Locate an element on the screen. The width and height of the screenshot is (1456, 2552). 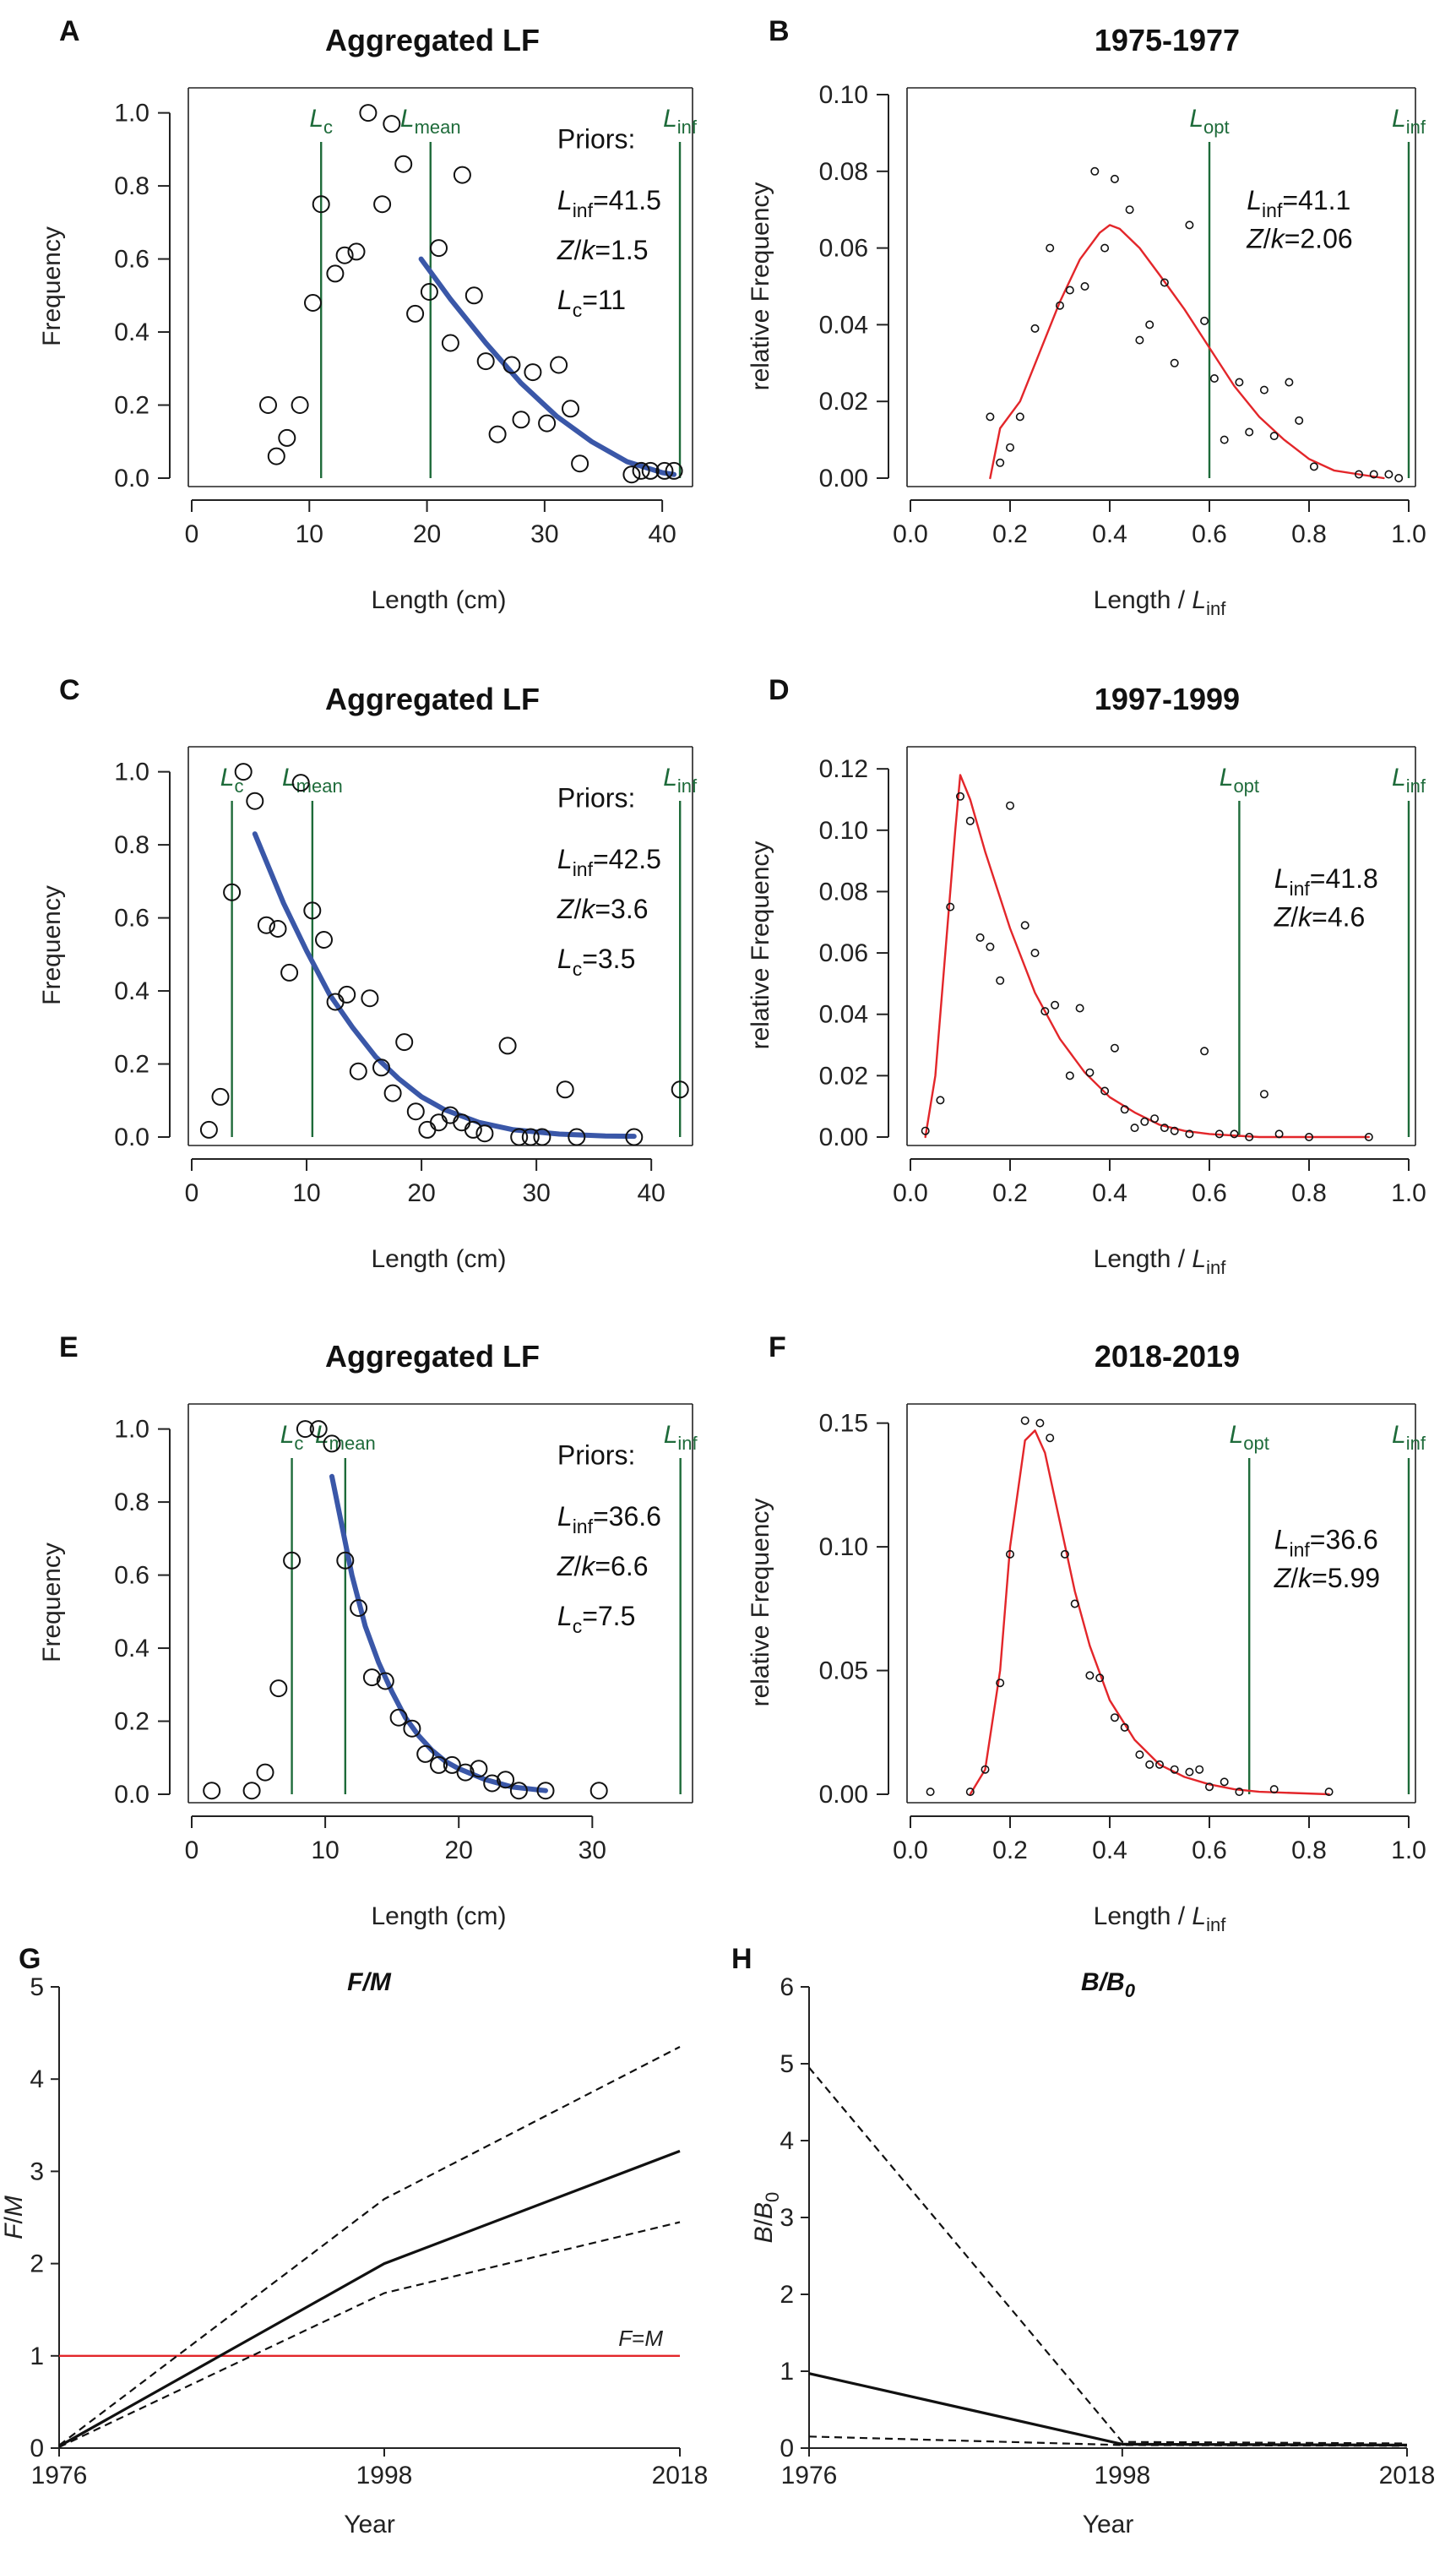
note-lc: Lc=7.5 is located at coordinates (596, 1619).